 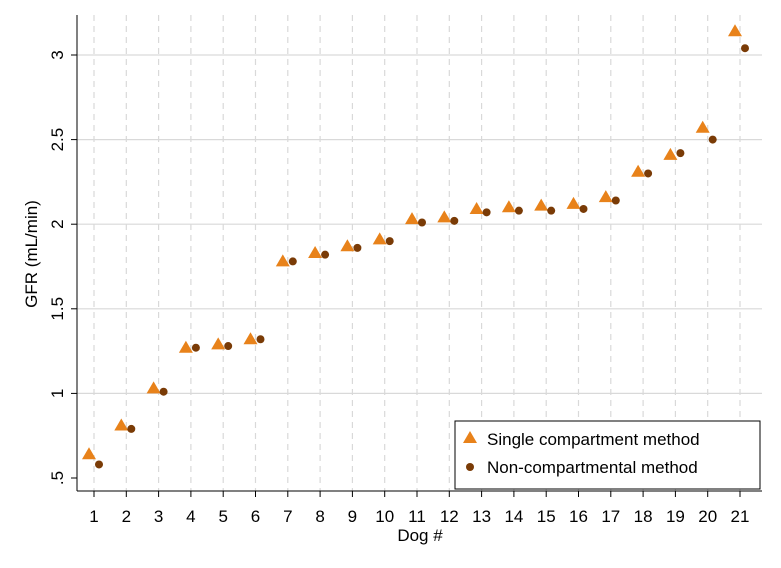 I want to click on x-tick-label: 20, so click(x=707, y=516).